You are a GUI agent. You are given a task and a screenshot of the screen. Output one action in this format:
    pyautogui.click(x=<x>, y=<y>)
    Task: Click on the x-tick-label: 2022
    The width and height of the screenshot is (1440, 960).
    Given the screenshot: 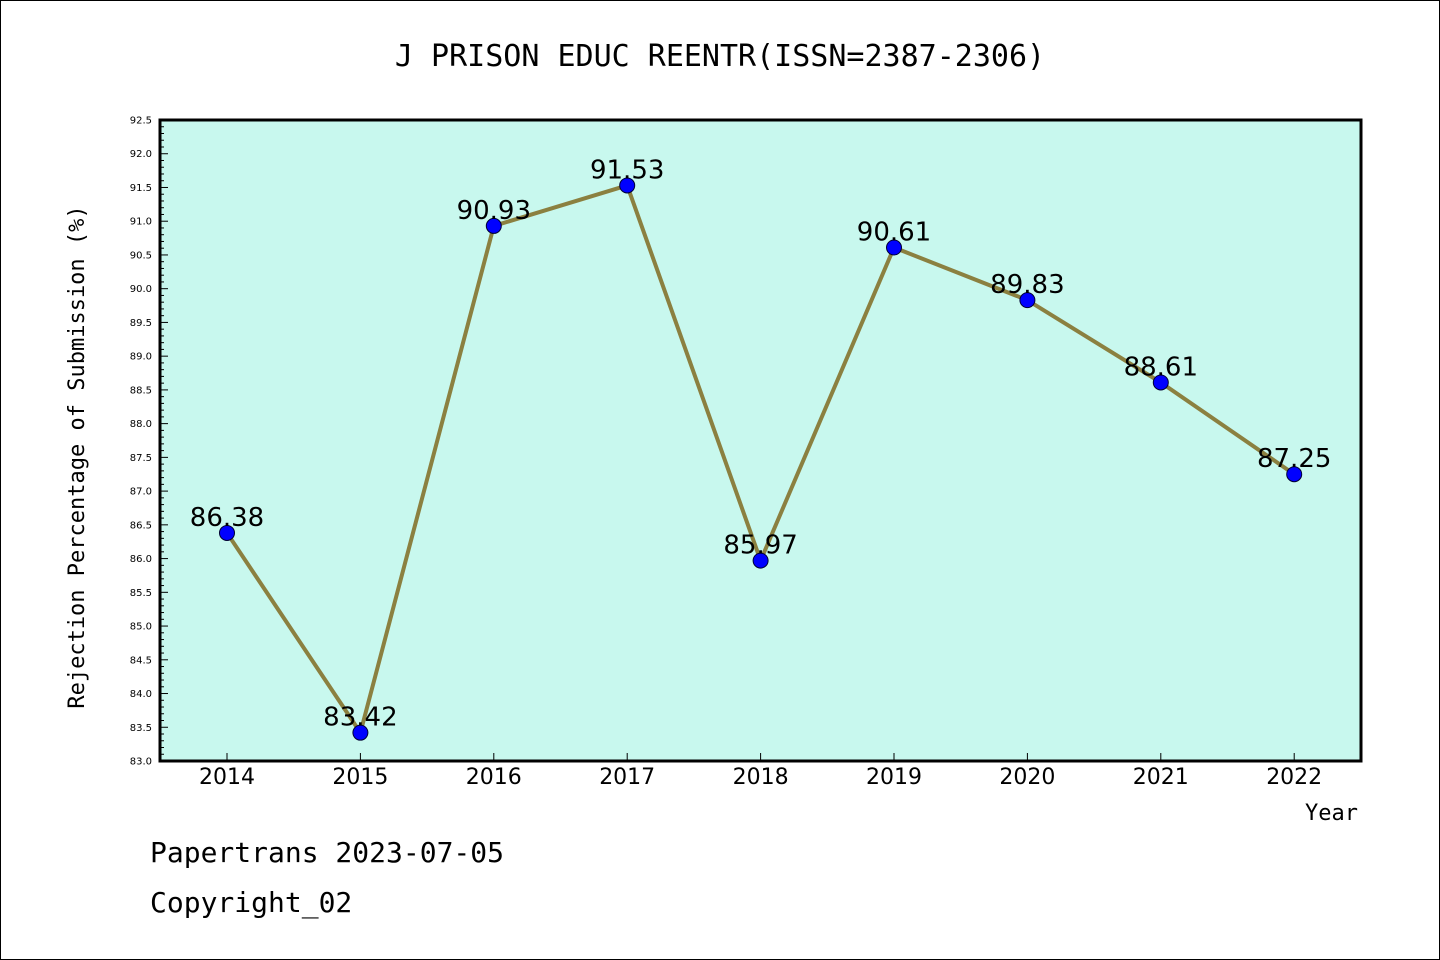 What is the action you would take?
    pyautogui.click(x=1294, y=777)
    